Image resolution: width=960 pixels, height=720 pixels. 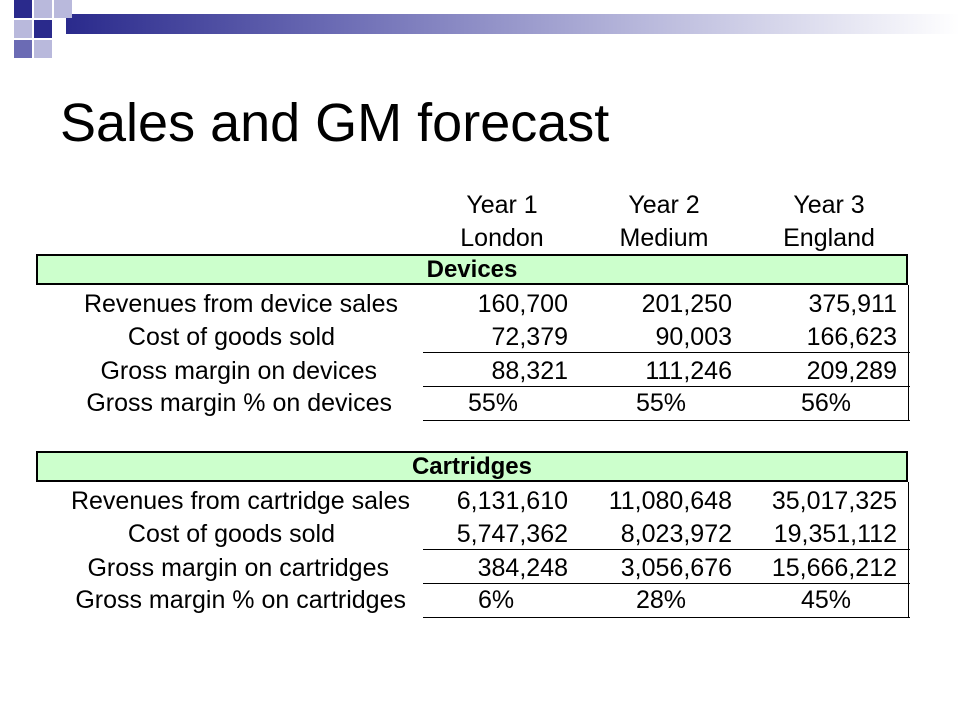 I want to click on section-title: Devices, so click(x=472, y=269).